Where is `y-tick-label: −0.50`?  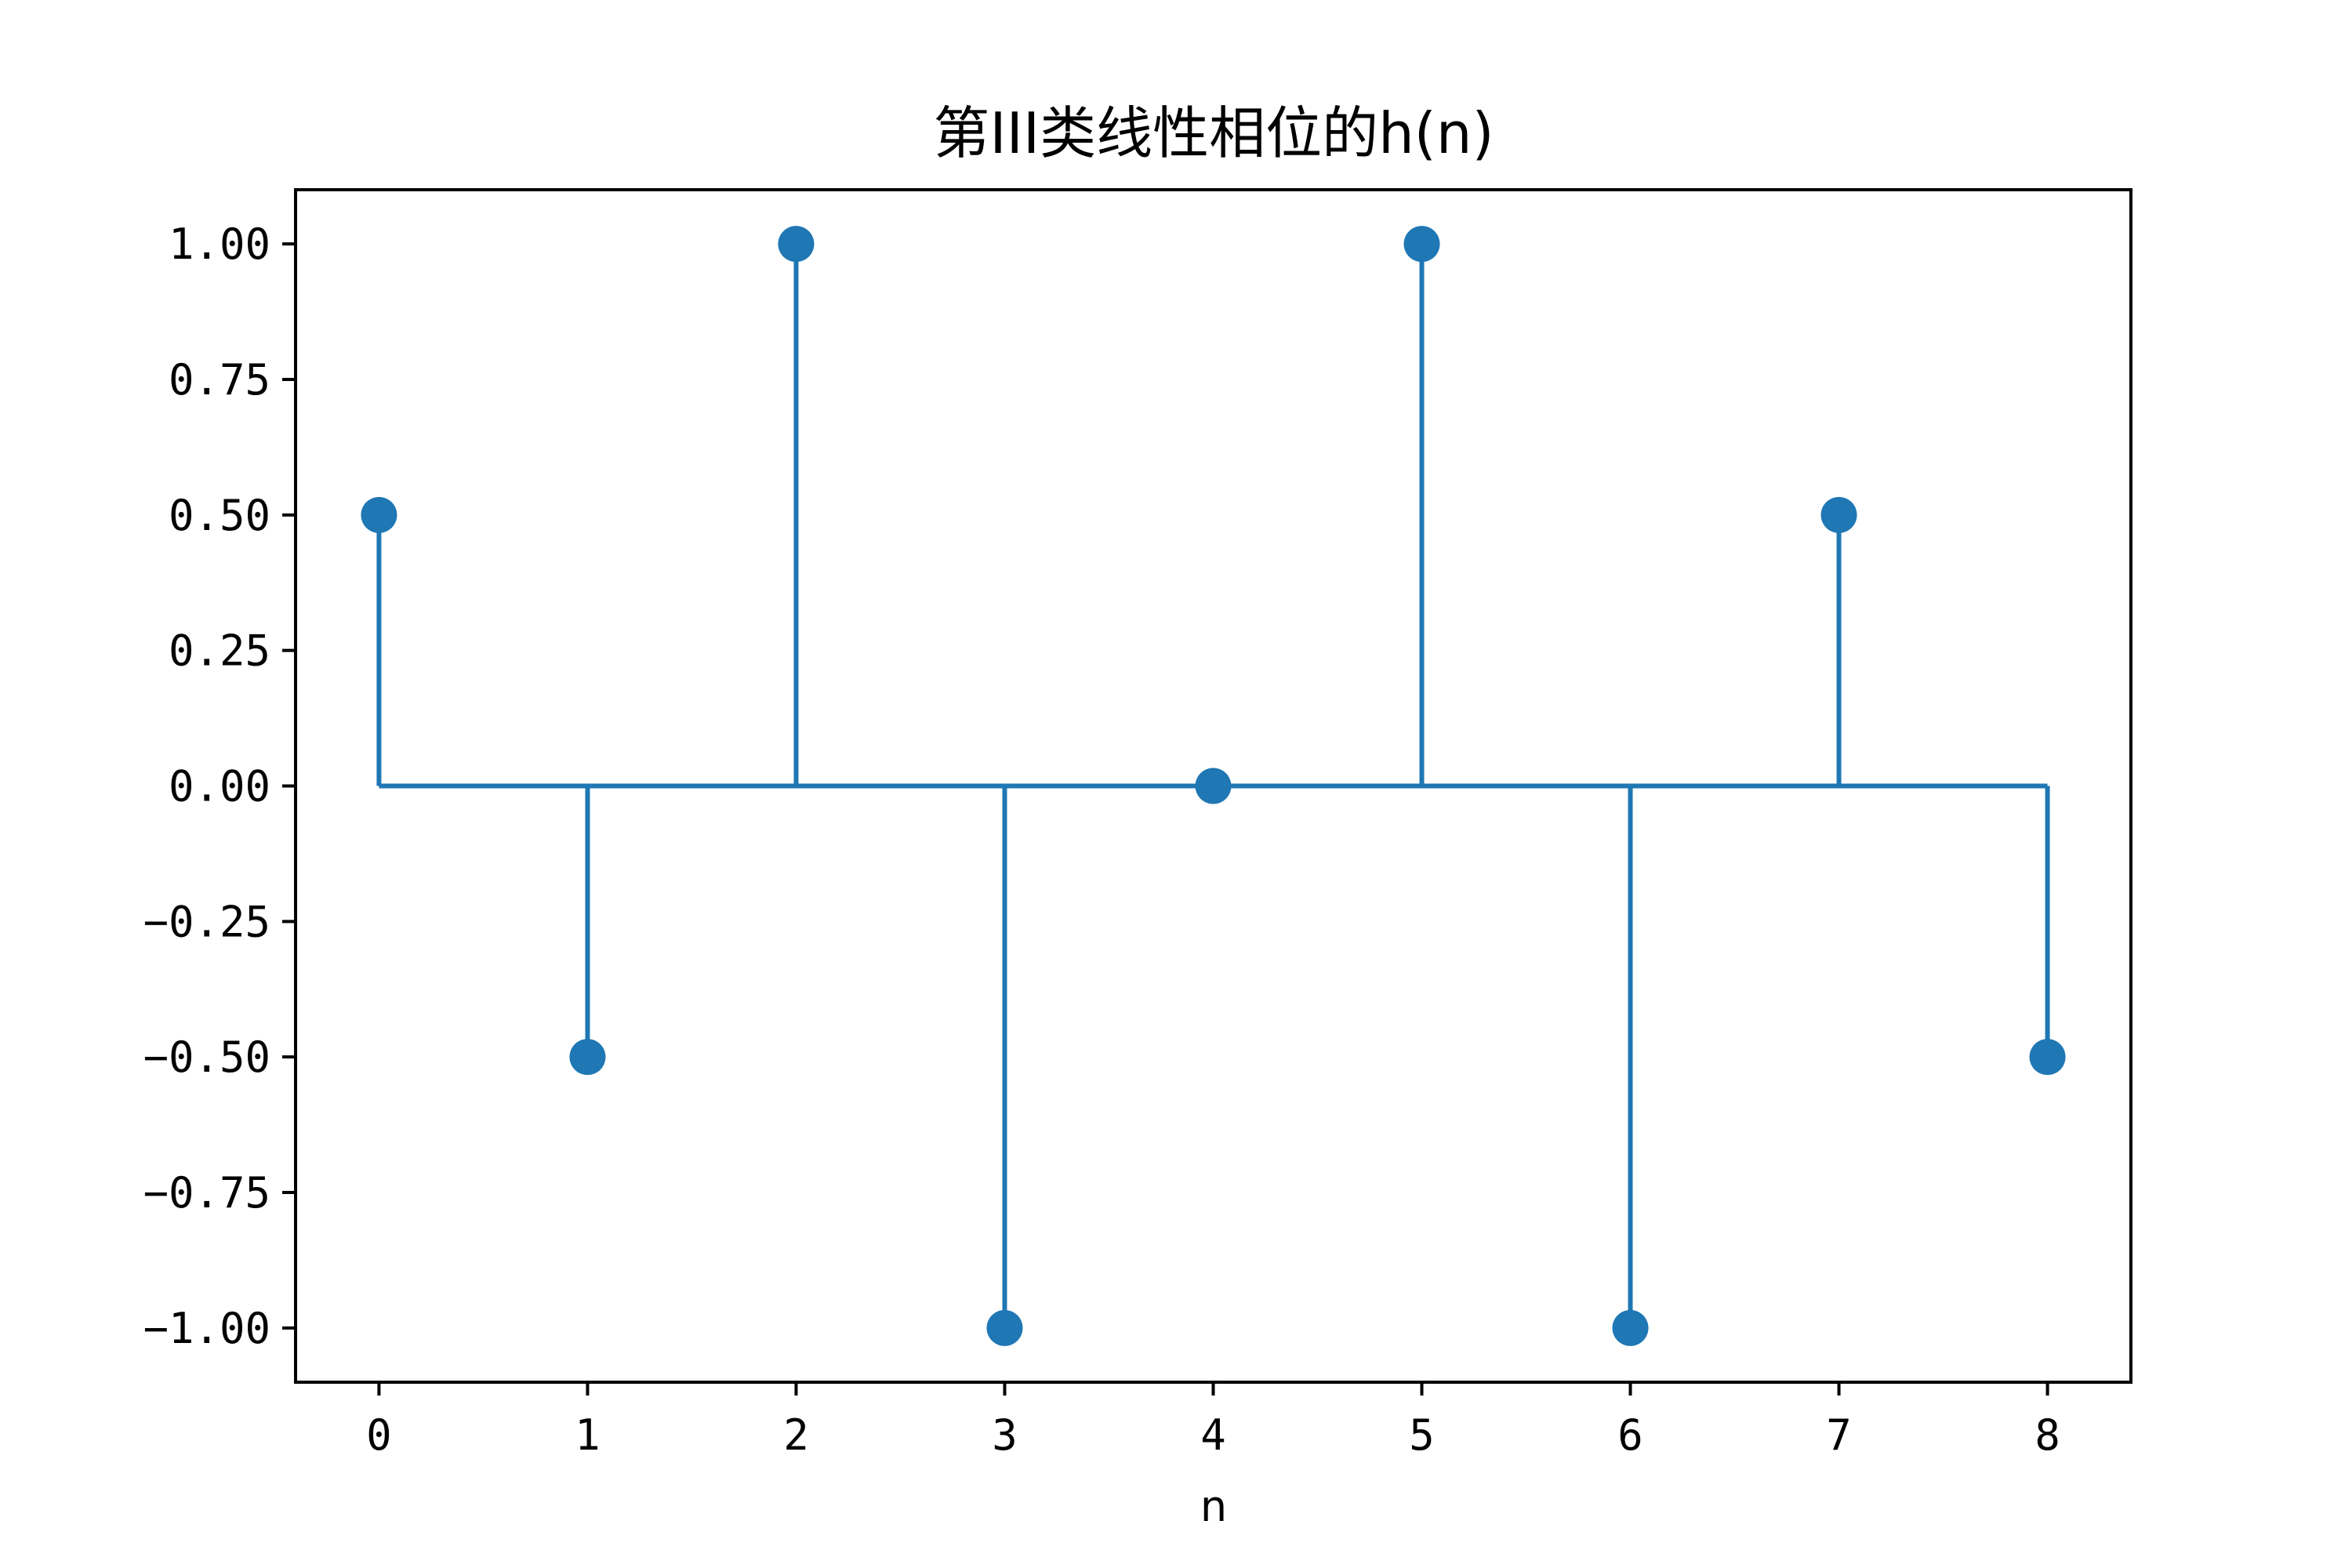 y-tick-label: −0.50 is located at coordinates (206, 1057).